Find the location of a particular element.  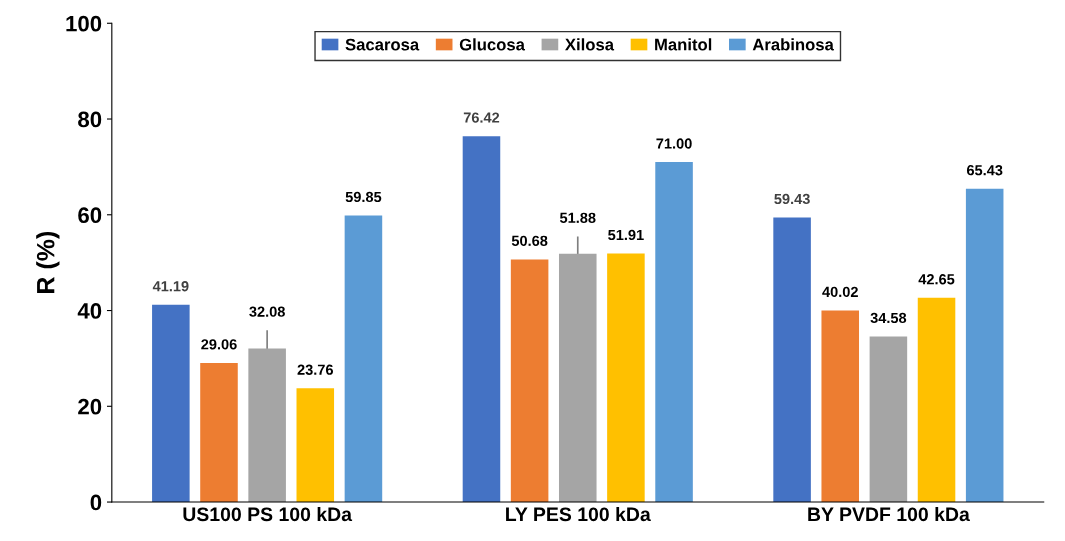

y-tick-label: 100 is located at coordinates (84, 23).